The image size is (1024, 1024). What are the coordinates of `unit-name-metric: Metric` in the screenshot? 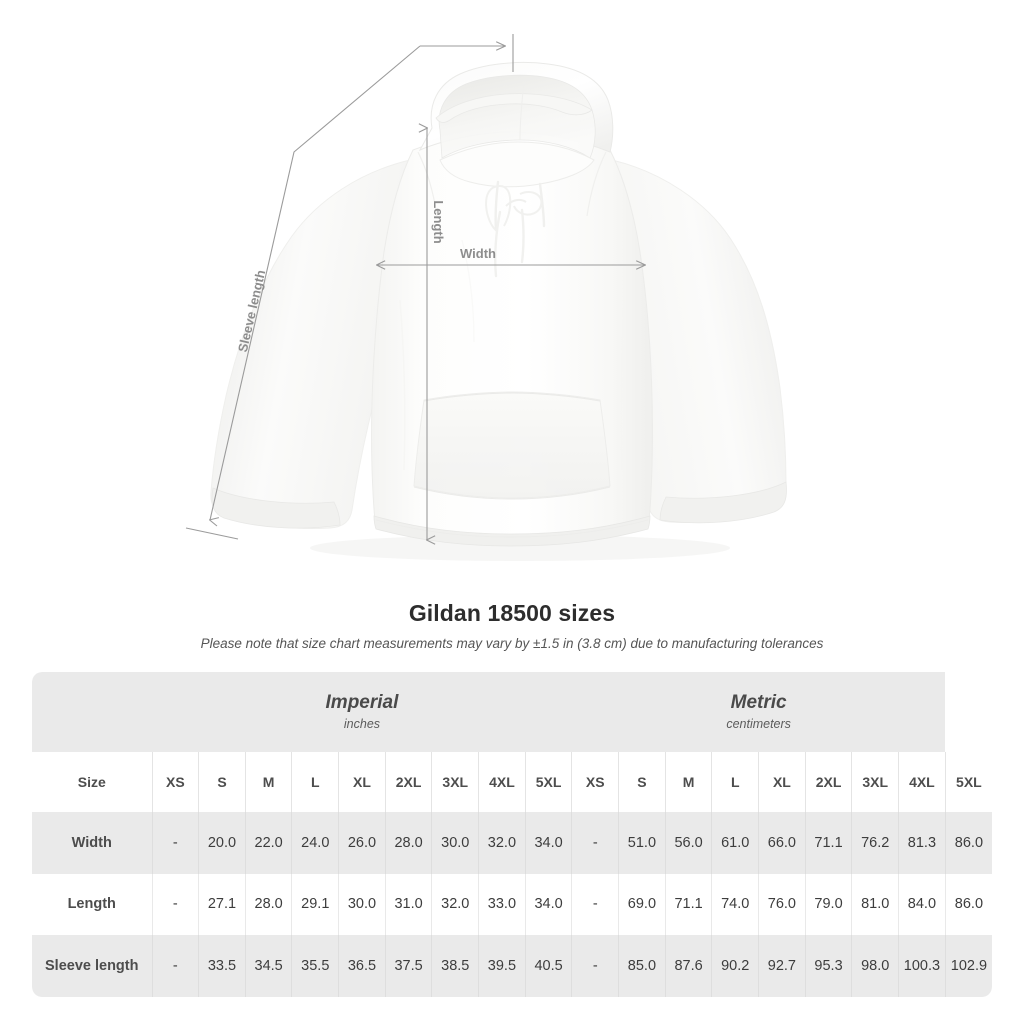 It's located at (758, 702).